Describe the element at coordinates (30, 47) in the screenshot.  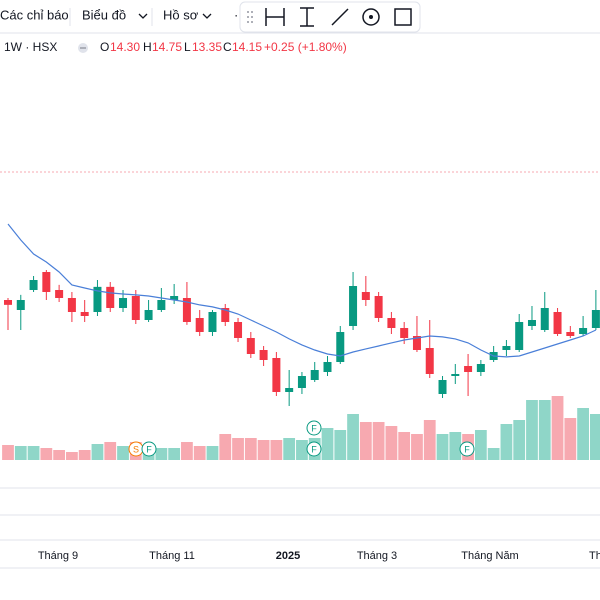
I see `symbol: 1W · HSX` at that location.